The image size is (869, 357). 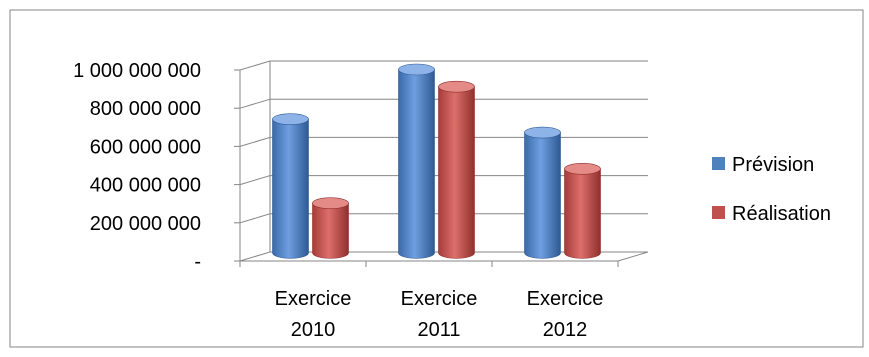 I want to click on x-category-label-line2: 2012, so click(x=565, y=330).